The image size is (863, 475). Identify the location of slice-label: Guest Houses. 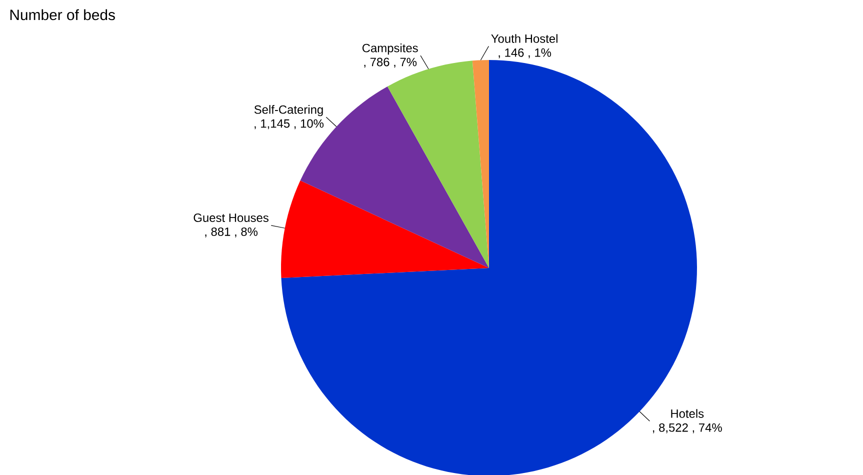
(231, 218).